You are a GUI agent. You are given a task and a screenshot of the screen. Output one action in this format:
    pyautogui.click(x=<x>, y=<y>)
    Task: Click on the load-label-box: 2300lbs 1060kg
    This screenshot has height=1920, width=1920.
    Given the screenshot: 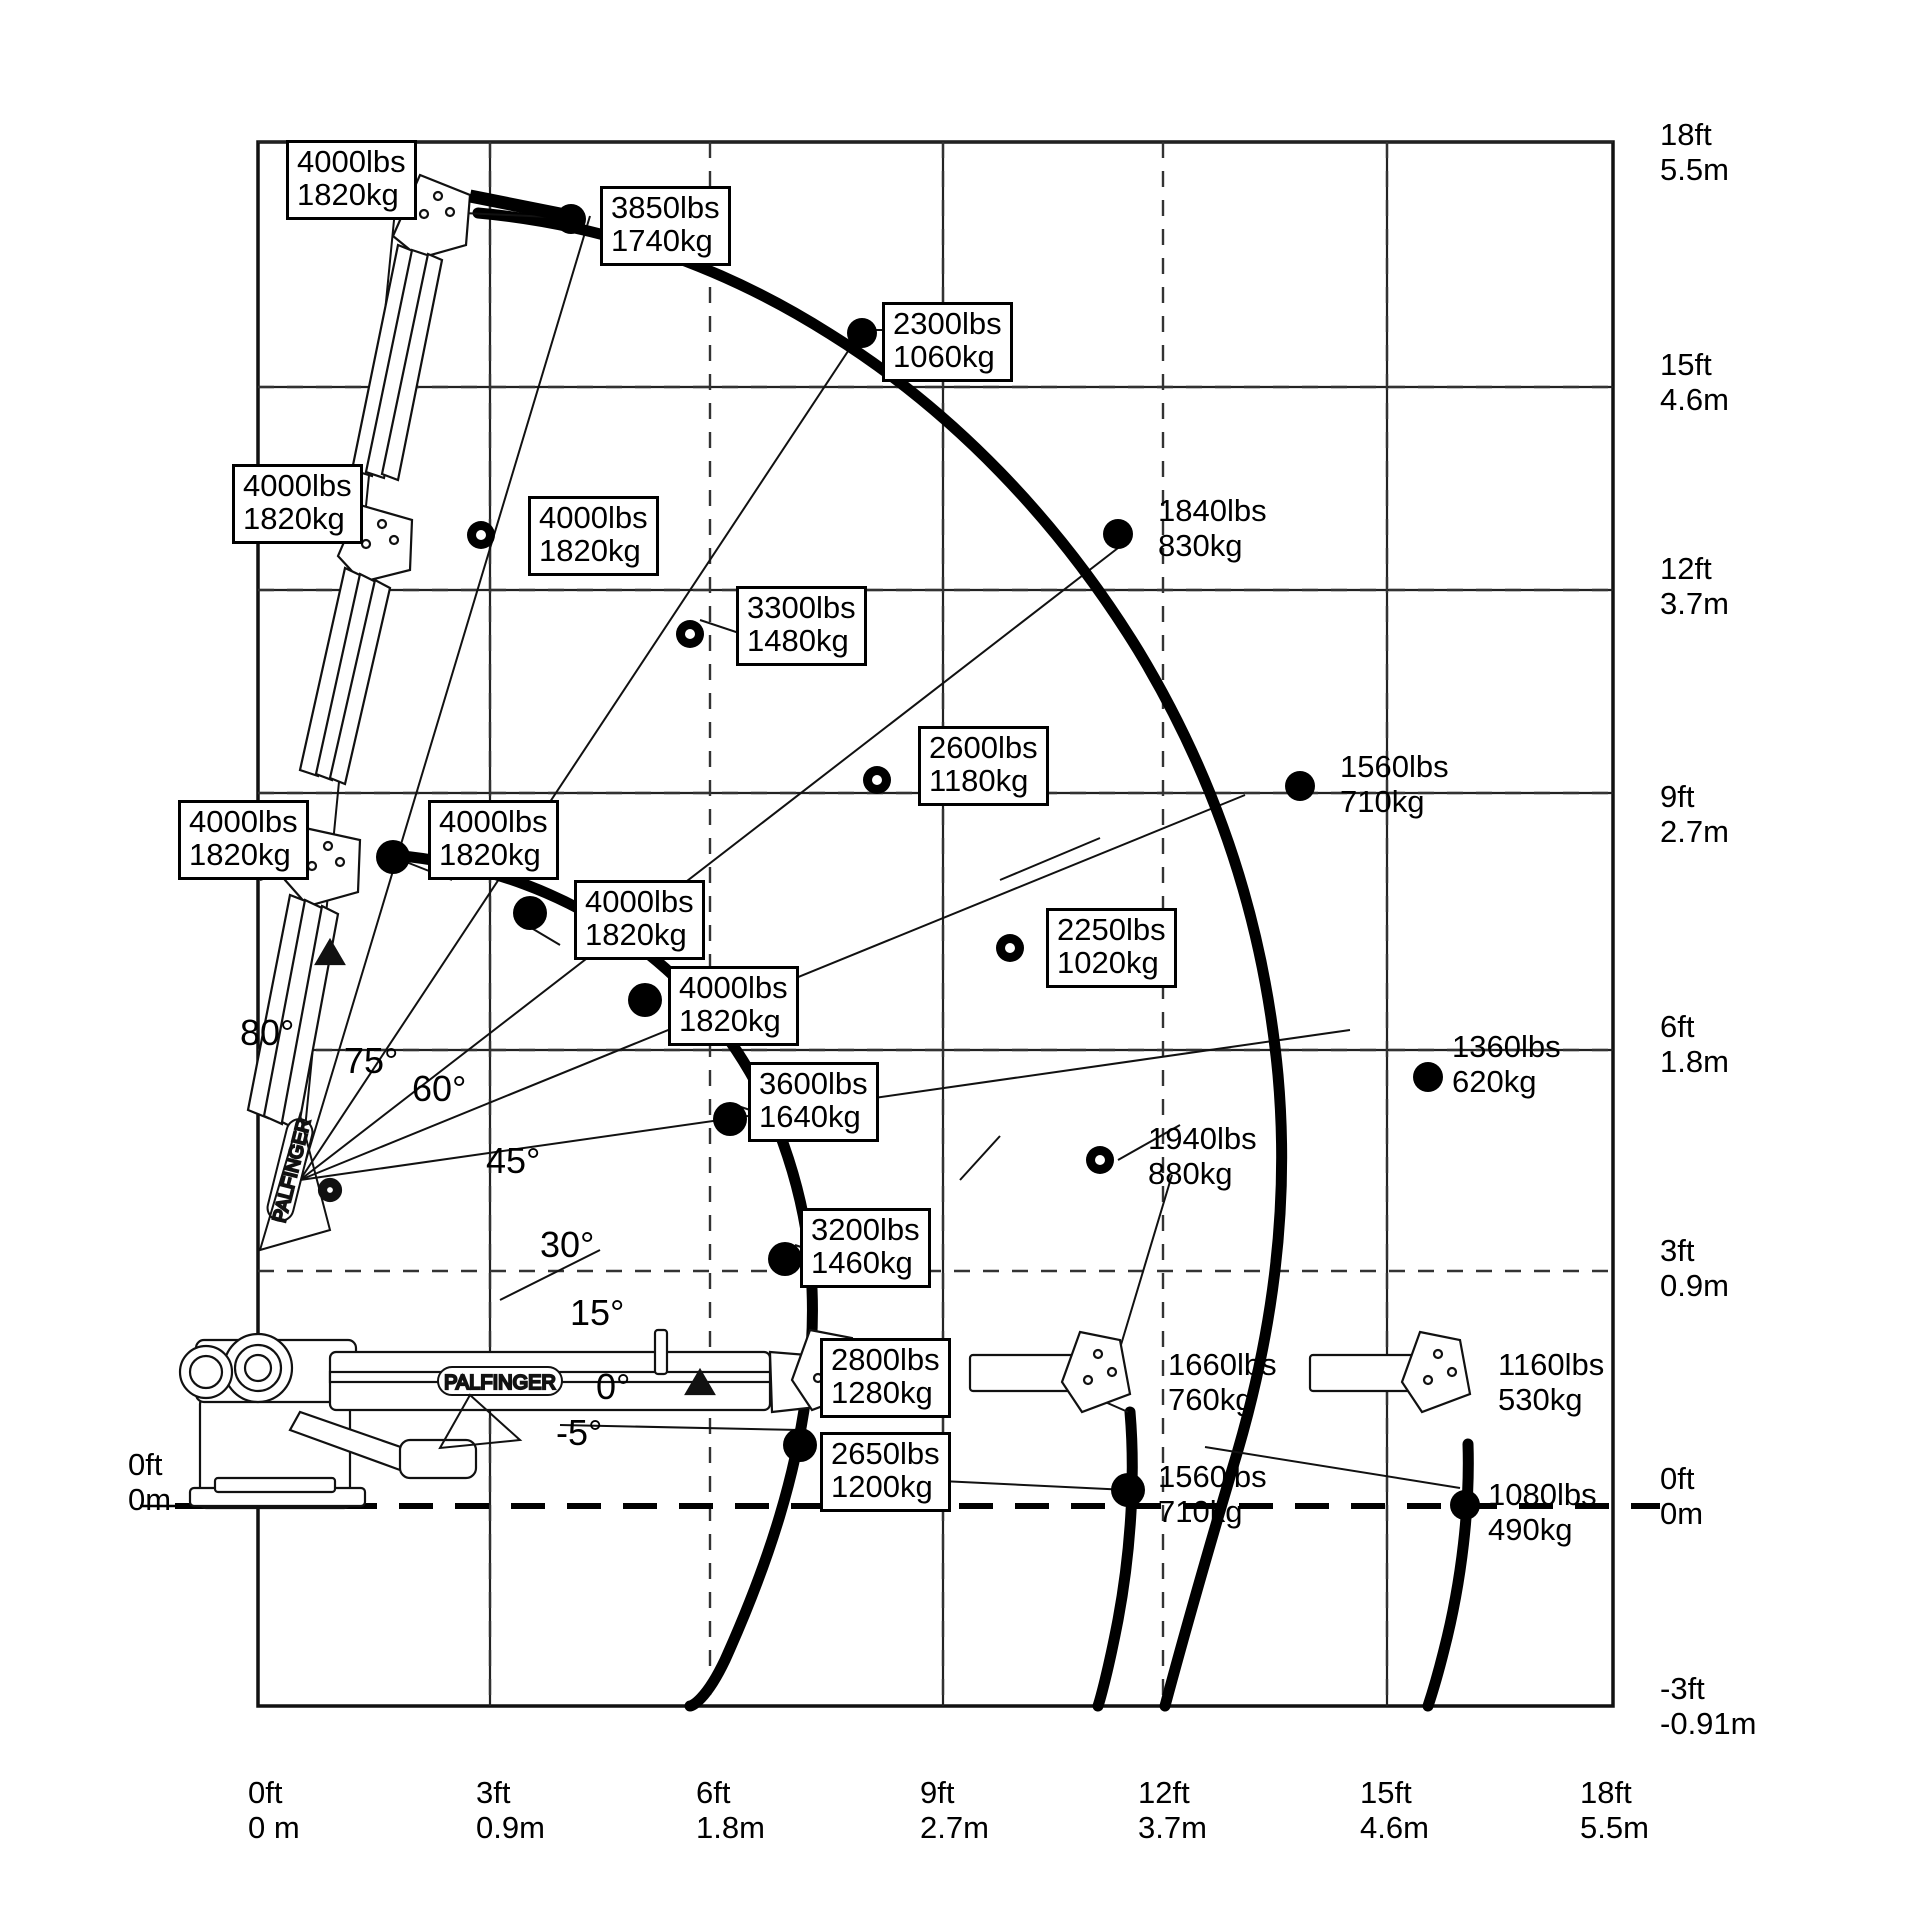 What is the action you would take?
    pyautogui.click(x=947, y=342)
    